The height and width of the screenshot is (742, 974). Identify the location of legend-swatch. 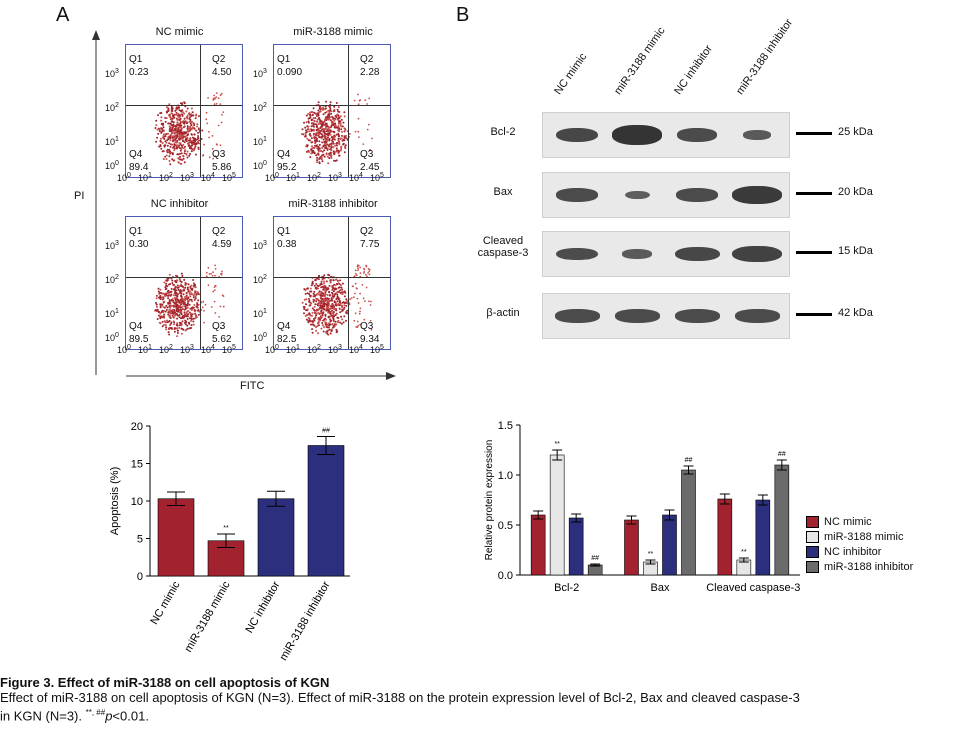
(812, 567).